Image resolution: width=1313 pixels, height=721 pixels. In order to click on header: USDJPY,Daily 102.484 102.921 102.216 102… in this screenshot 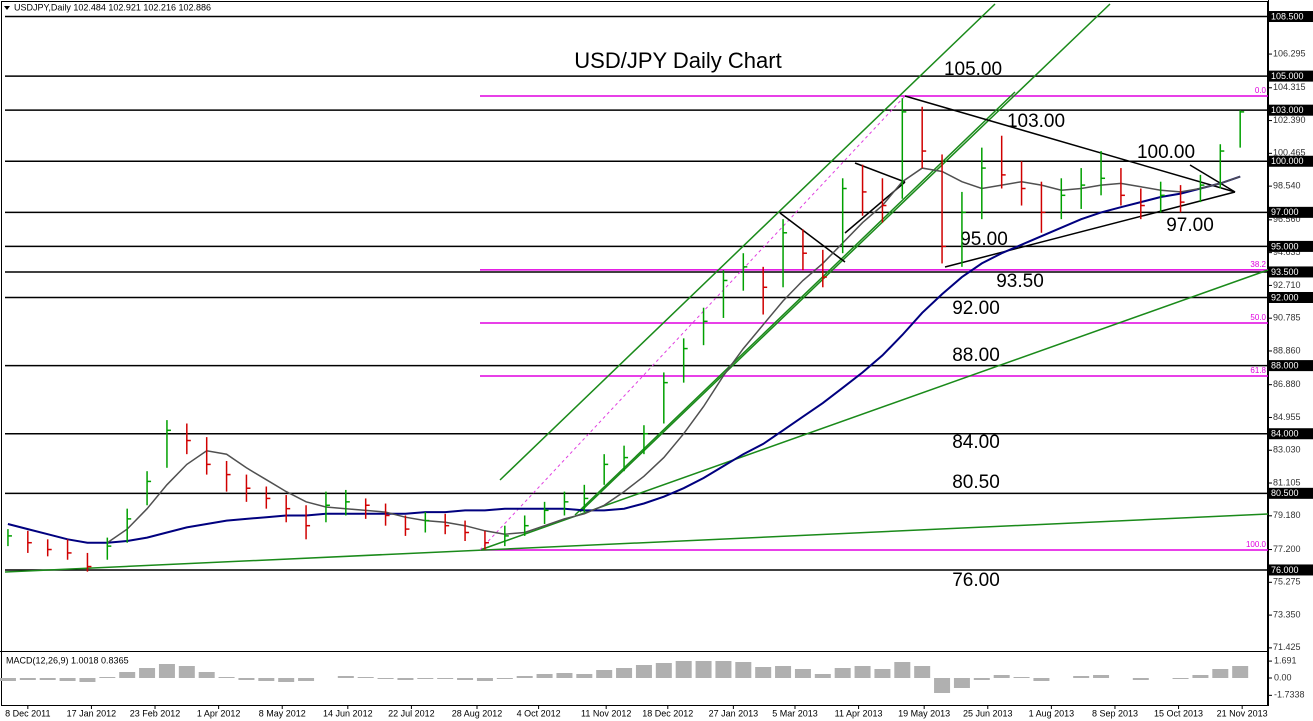, I will do `click(112, 7)`.